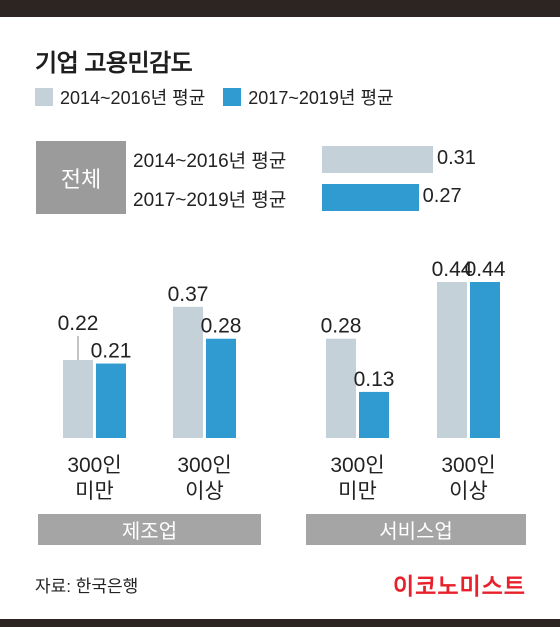  I want to click on legend-label-2014-2016: 2014~2016년 평균, so click(133, 98).